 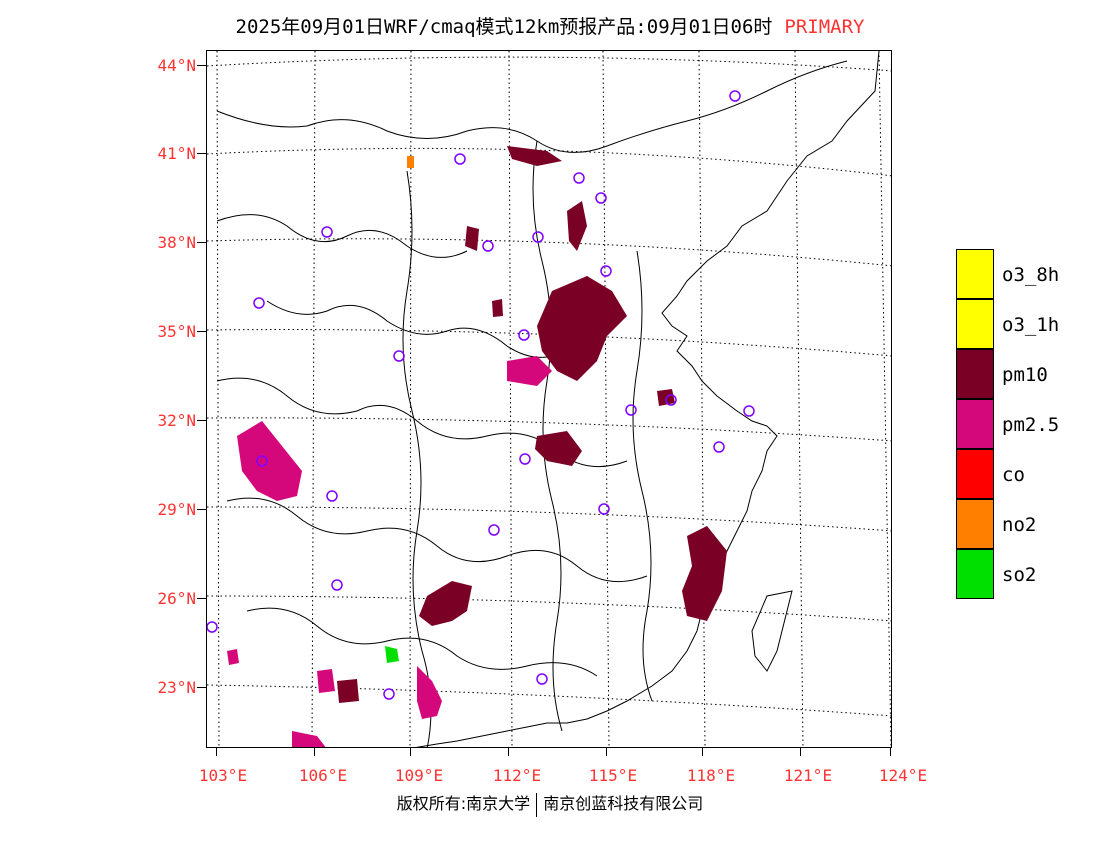 I want to click on lon-label-112: 112°E, so click(x=517, y=775).